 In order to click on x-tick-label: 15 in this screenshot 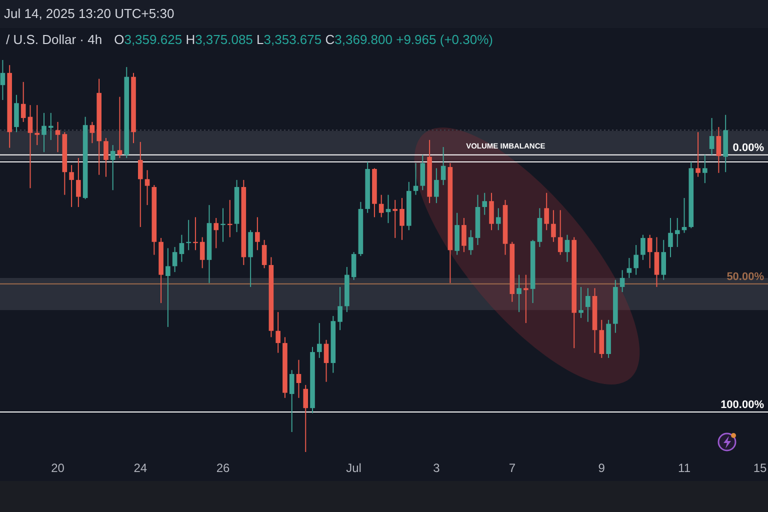, I will do `click(760, 468)`.